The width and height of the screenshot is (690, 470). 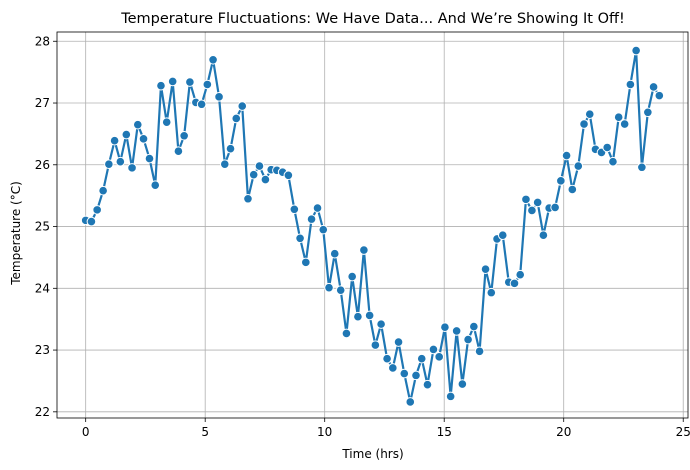 What do you see at coordinates (16, 233) in the screenshot?
I see `y-axis-label: Temperature (°C)` at bounding box center [16, 233].